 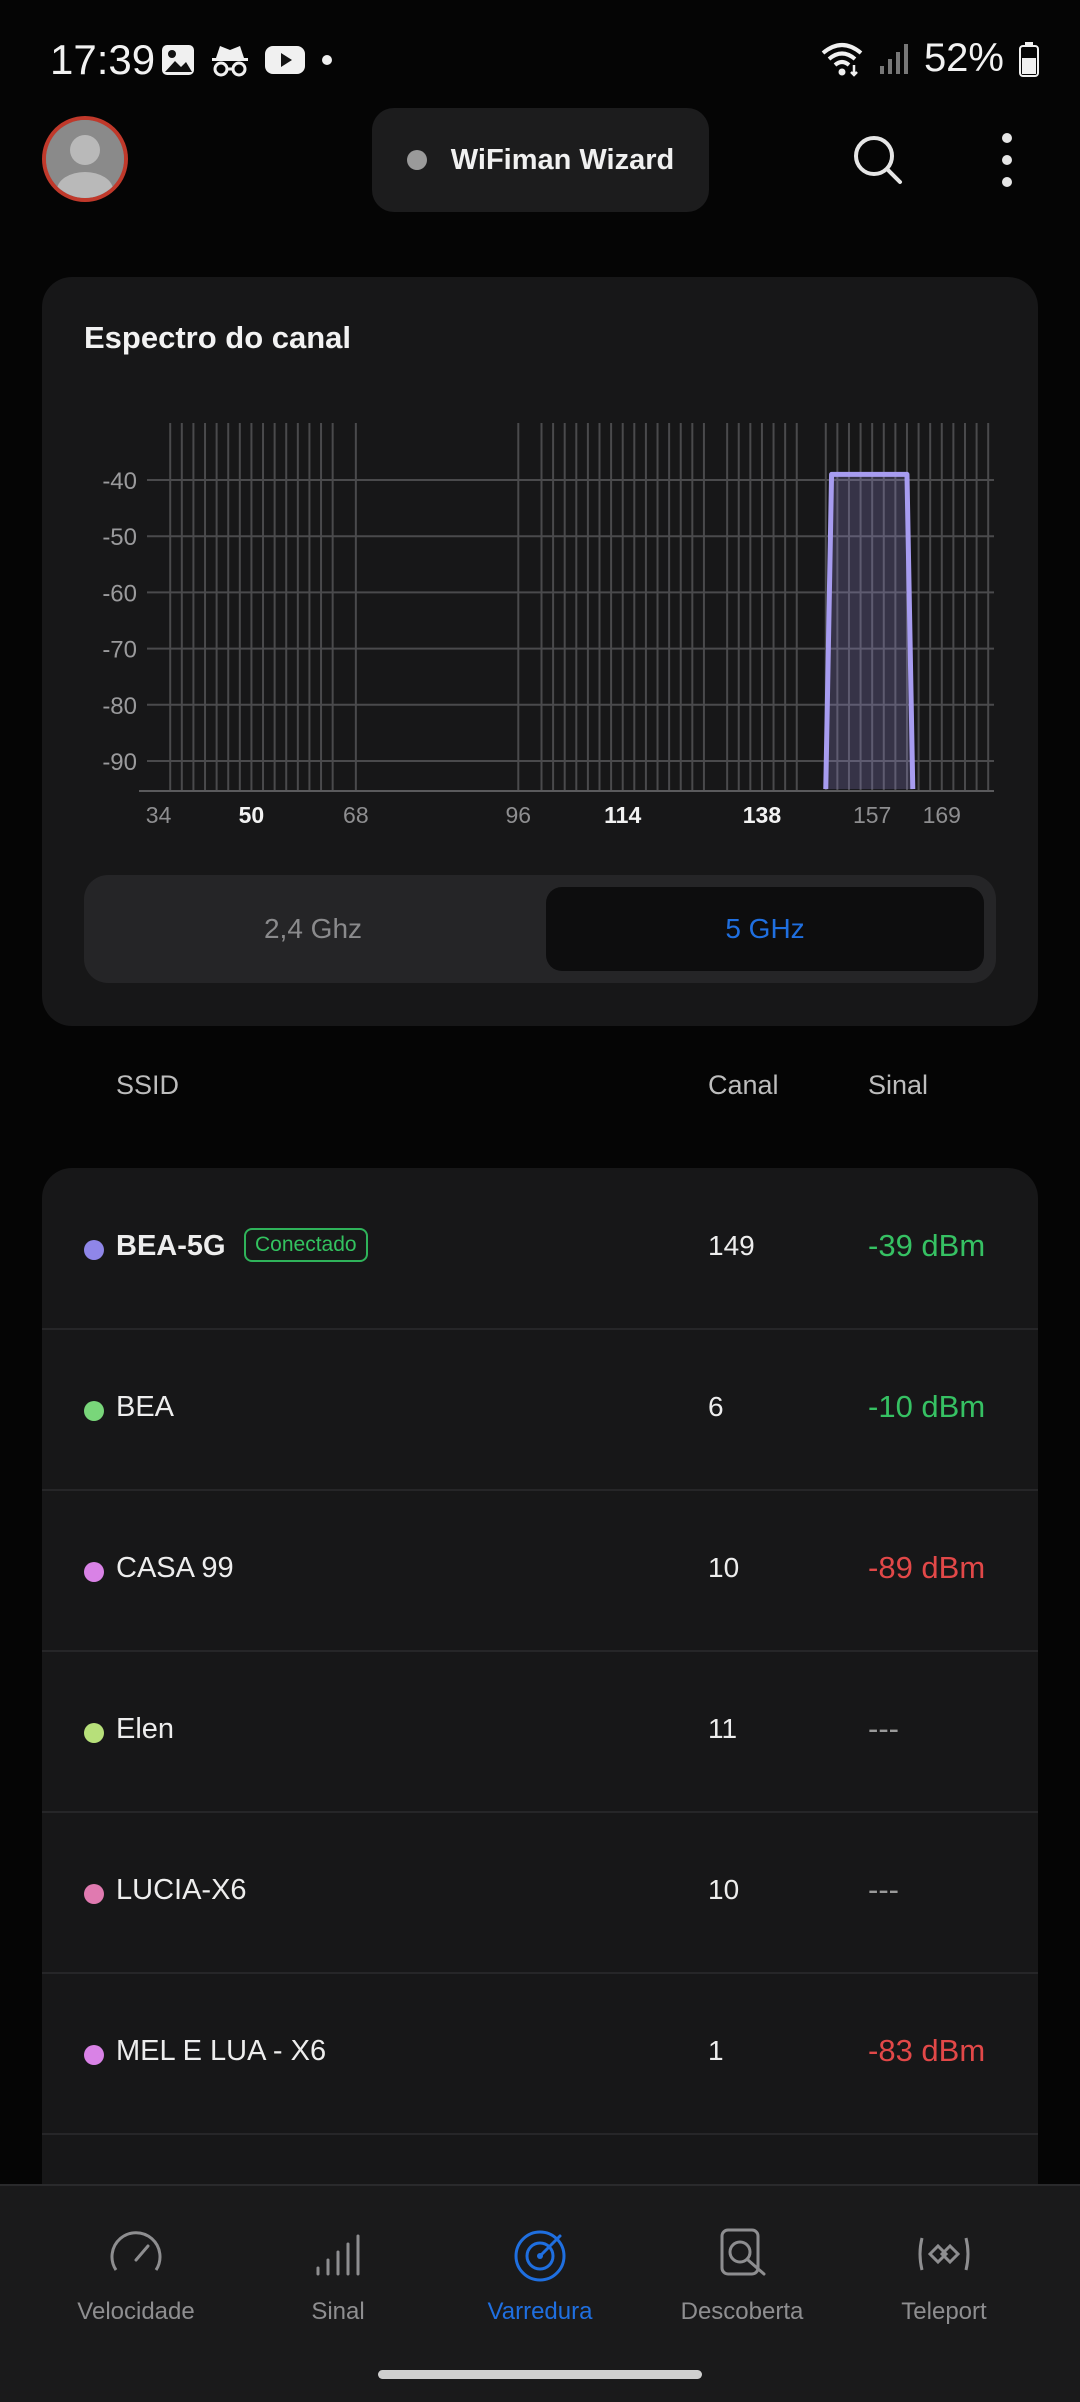 What do you see at coordinates (540, 929) in the screenshot?
I see `band-selector: 2,4 Ghz 5 GHz` at bounding box center [540, 929].